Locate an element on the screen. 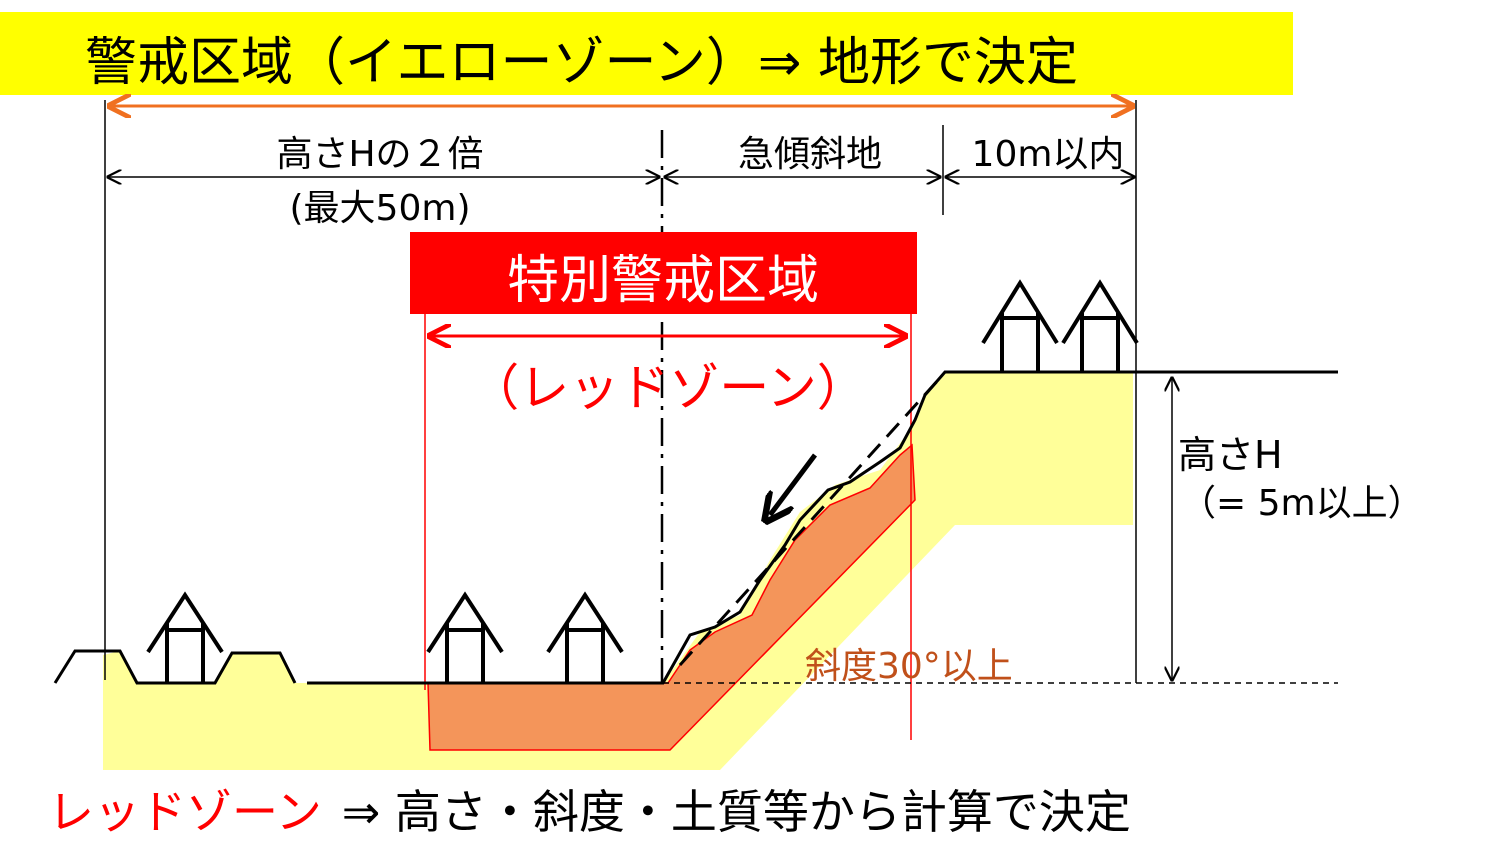 The height and width of the screenshot is (867, 1486). height-label: 高さH is located at coordinates (1230, 455).